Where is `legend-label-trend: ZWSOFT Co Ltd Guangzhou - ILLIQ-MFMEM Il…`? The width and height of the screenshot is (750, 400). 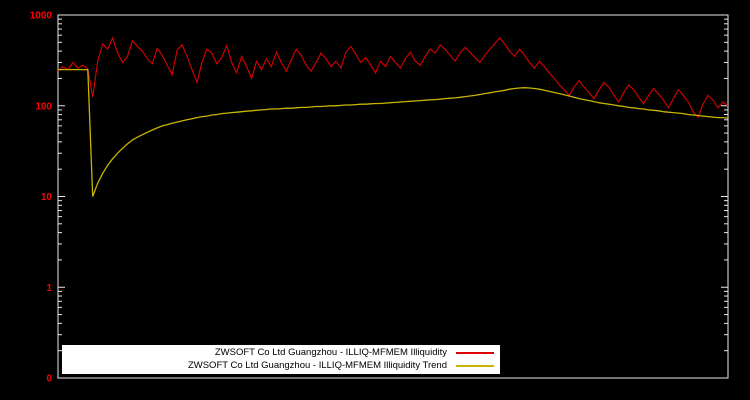
legend-label-trend: ZWSOFT Co Ltd Guangzhou - ILLIQ-MFMEM Il… is located at coordinates (317, 365).